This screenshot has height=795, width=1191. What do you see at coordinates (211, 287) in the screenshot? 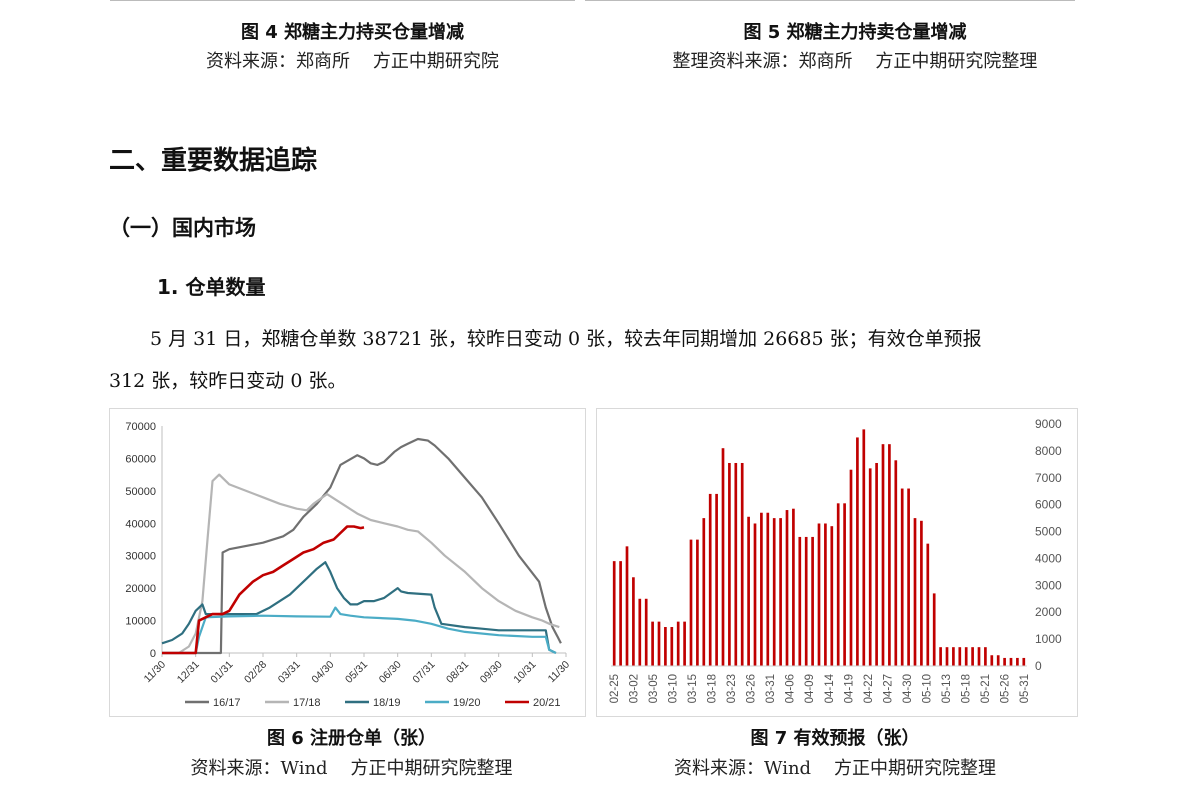
I see `item-heading: 1. 仓单数量` at bounding box center [211, 287].